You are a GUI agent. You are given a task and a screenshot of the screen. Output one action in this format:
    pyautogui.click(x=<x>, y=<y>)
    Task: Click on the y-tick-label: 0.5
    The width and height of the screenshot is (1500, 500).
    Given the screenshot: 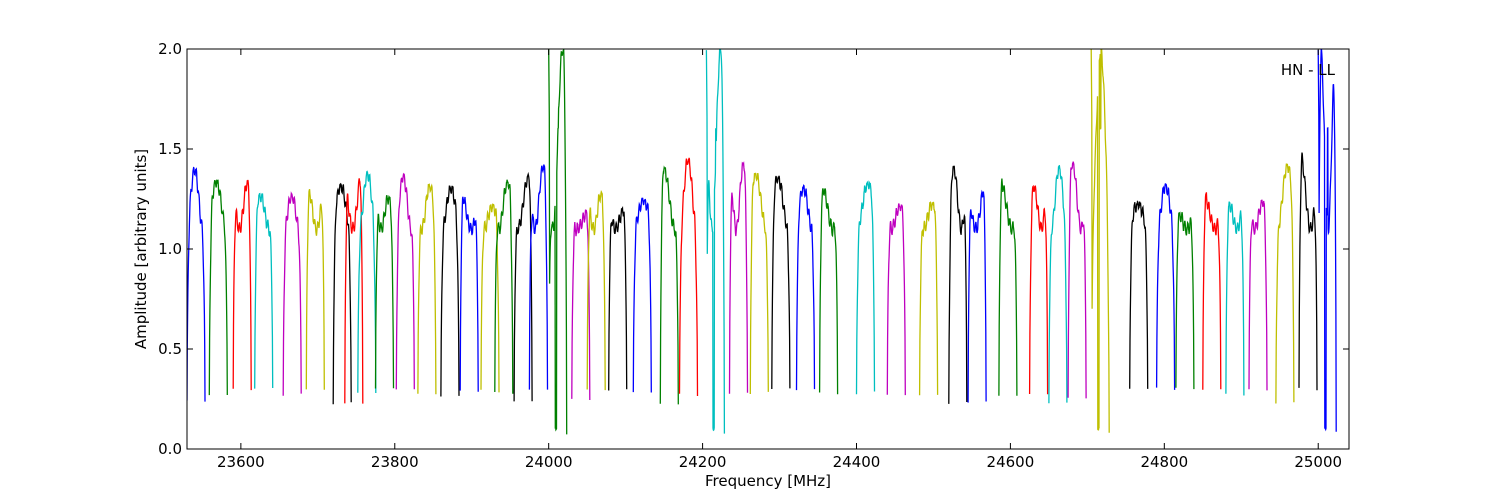 What is the action you would take?
    pyautogui.click(x=170, y=349)
    